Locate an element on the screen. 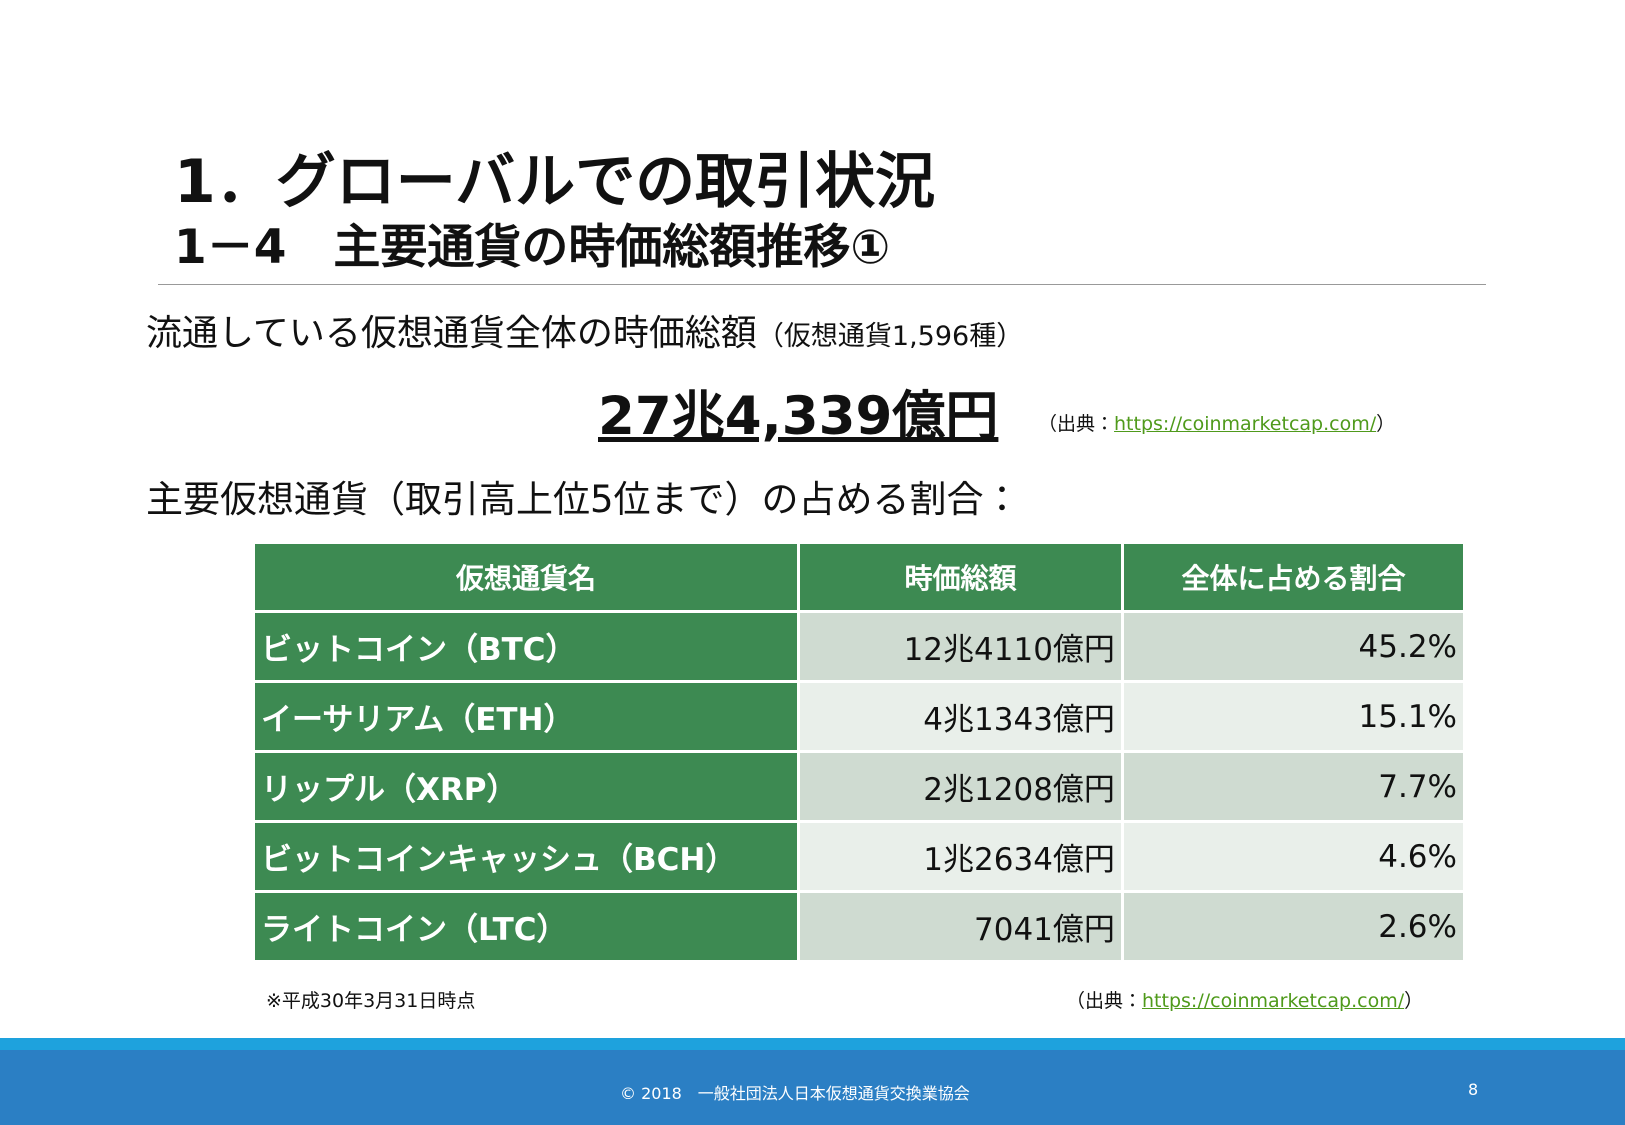 The height and width of the screenshot is (1125, 1625). total-value: 27兆4,339億円 is located at coordinates (798, 416).